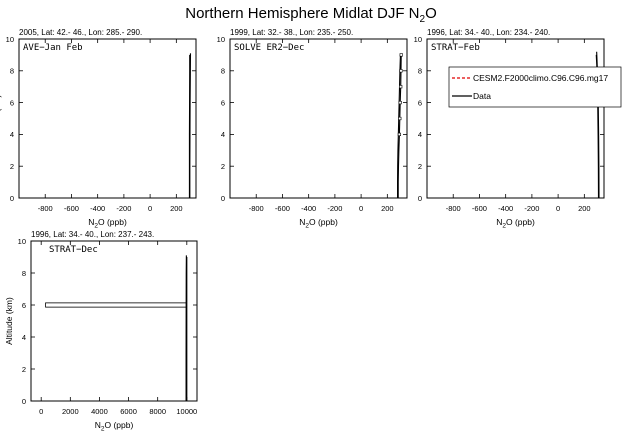 The height and width of the screenshot is (436, 622). Describe the element at coordinates (157, 411) in the screenshot. I see `x-tick-label: 8000` at that location.